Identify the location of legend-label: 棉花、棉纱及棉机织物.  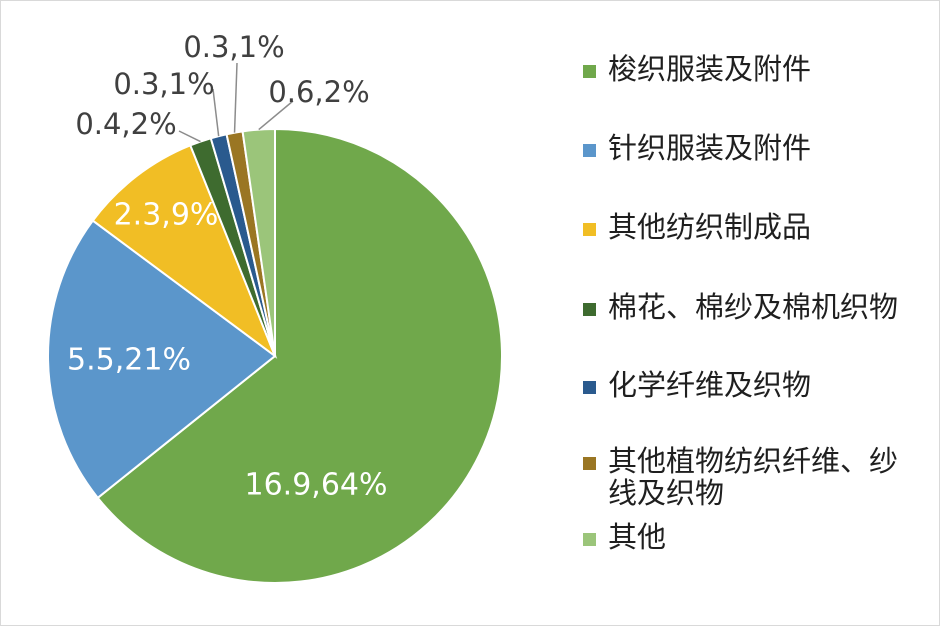
(753, 307).